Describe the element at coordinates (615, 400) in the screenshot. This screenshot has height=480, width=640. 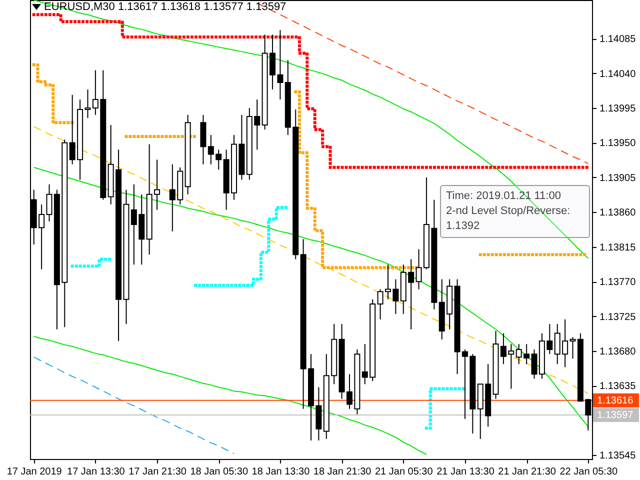
I see `ref-line-label: 1.13616` at that location.